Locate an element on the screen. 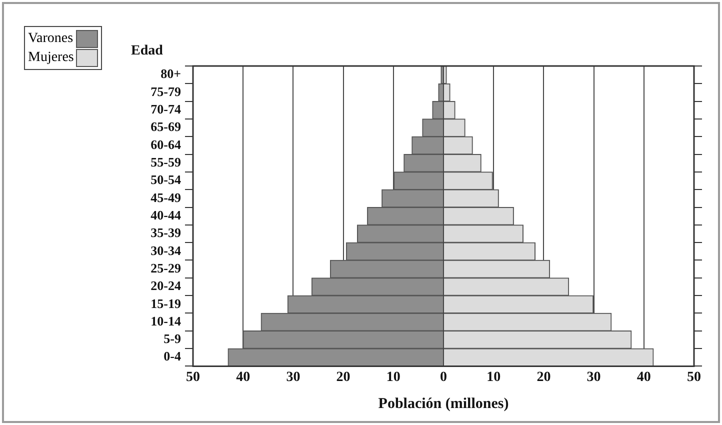 The width and height of the screenshot is (722, 425). legend-label: Varones is located at coordinates (51, 38).